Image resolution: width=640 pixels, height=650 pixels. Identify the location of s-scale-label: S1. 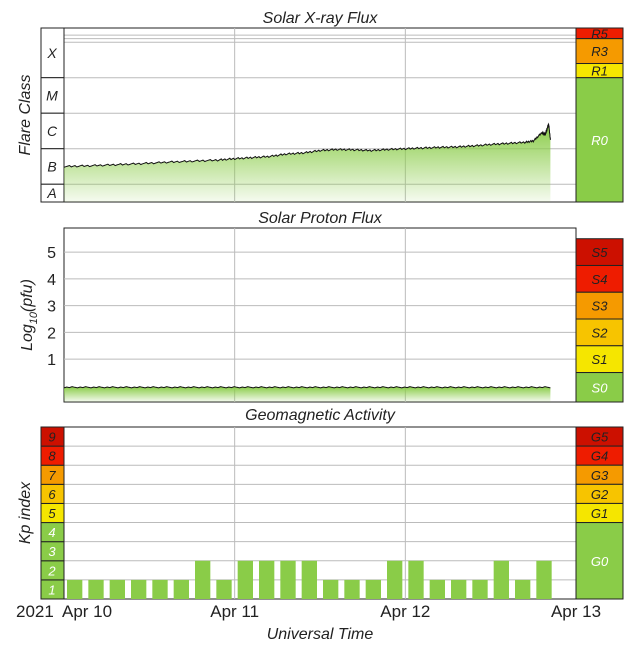
(600, 359).